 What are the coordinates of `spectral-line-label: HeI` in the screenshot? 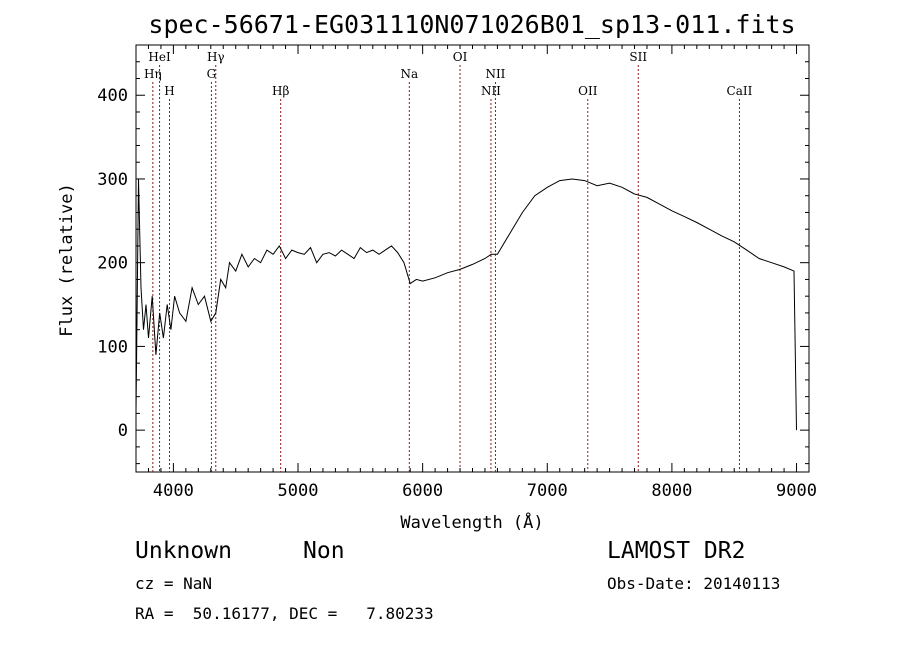 It's located at (159, 57).